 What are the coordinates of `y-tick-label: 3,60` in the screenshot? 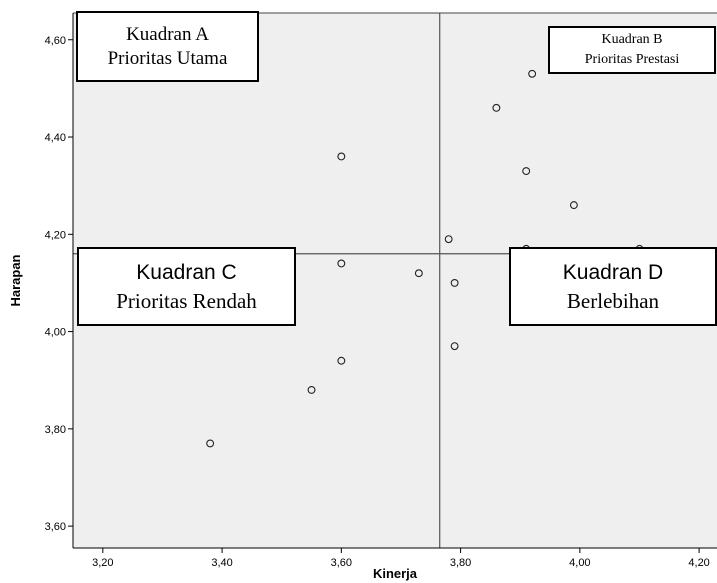 It's located at (55, 527).